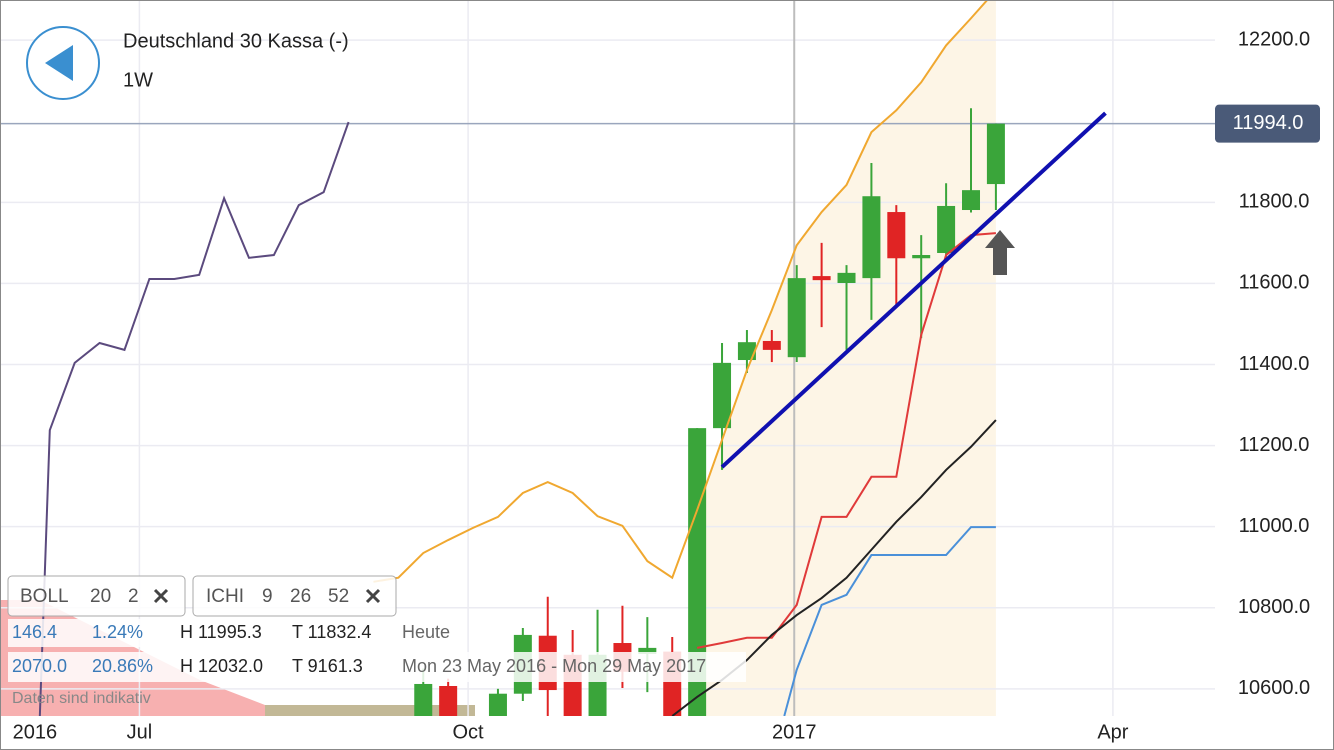 This screenshot has height=750, width=1334. Describe the element at coordinates (138, 80) in the screenshot. I see `interval: 1W` at that location.